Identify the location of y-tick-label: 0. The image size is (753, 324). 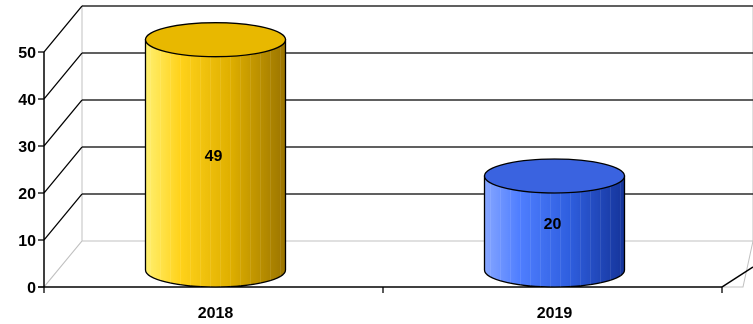
(31, 288).